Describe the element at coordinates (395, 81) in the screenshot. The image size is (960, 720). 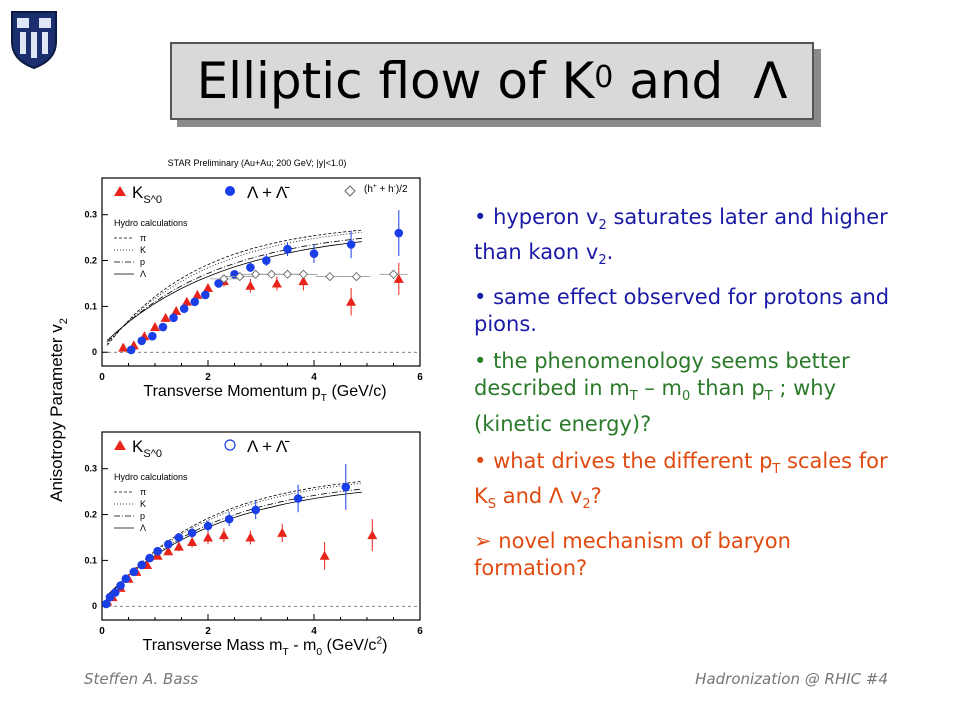
I see `title-main: Elliptic flow of K` at that location.